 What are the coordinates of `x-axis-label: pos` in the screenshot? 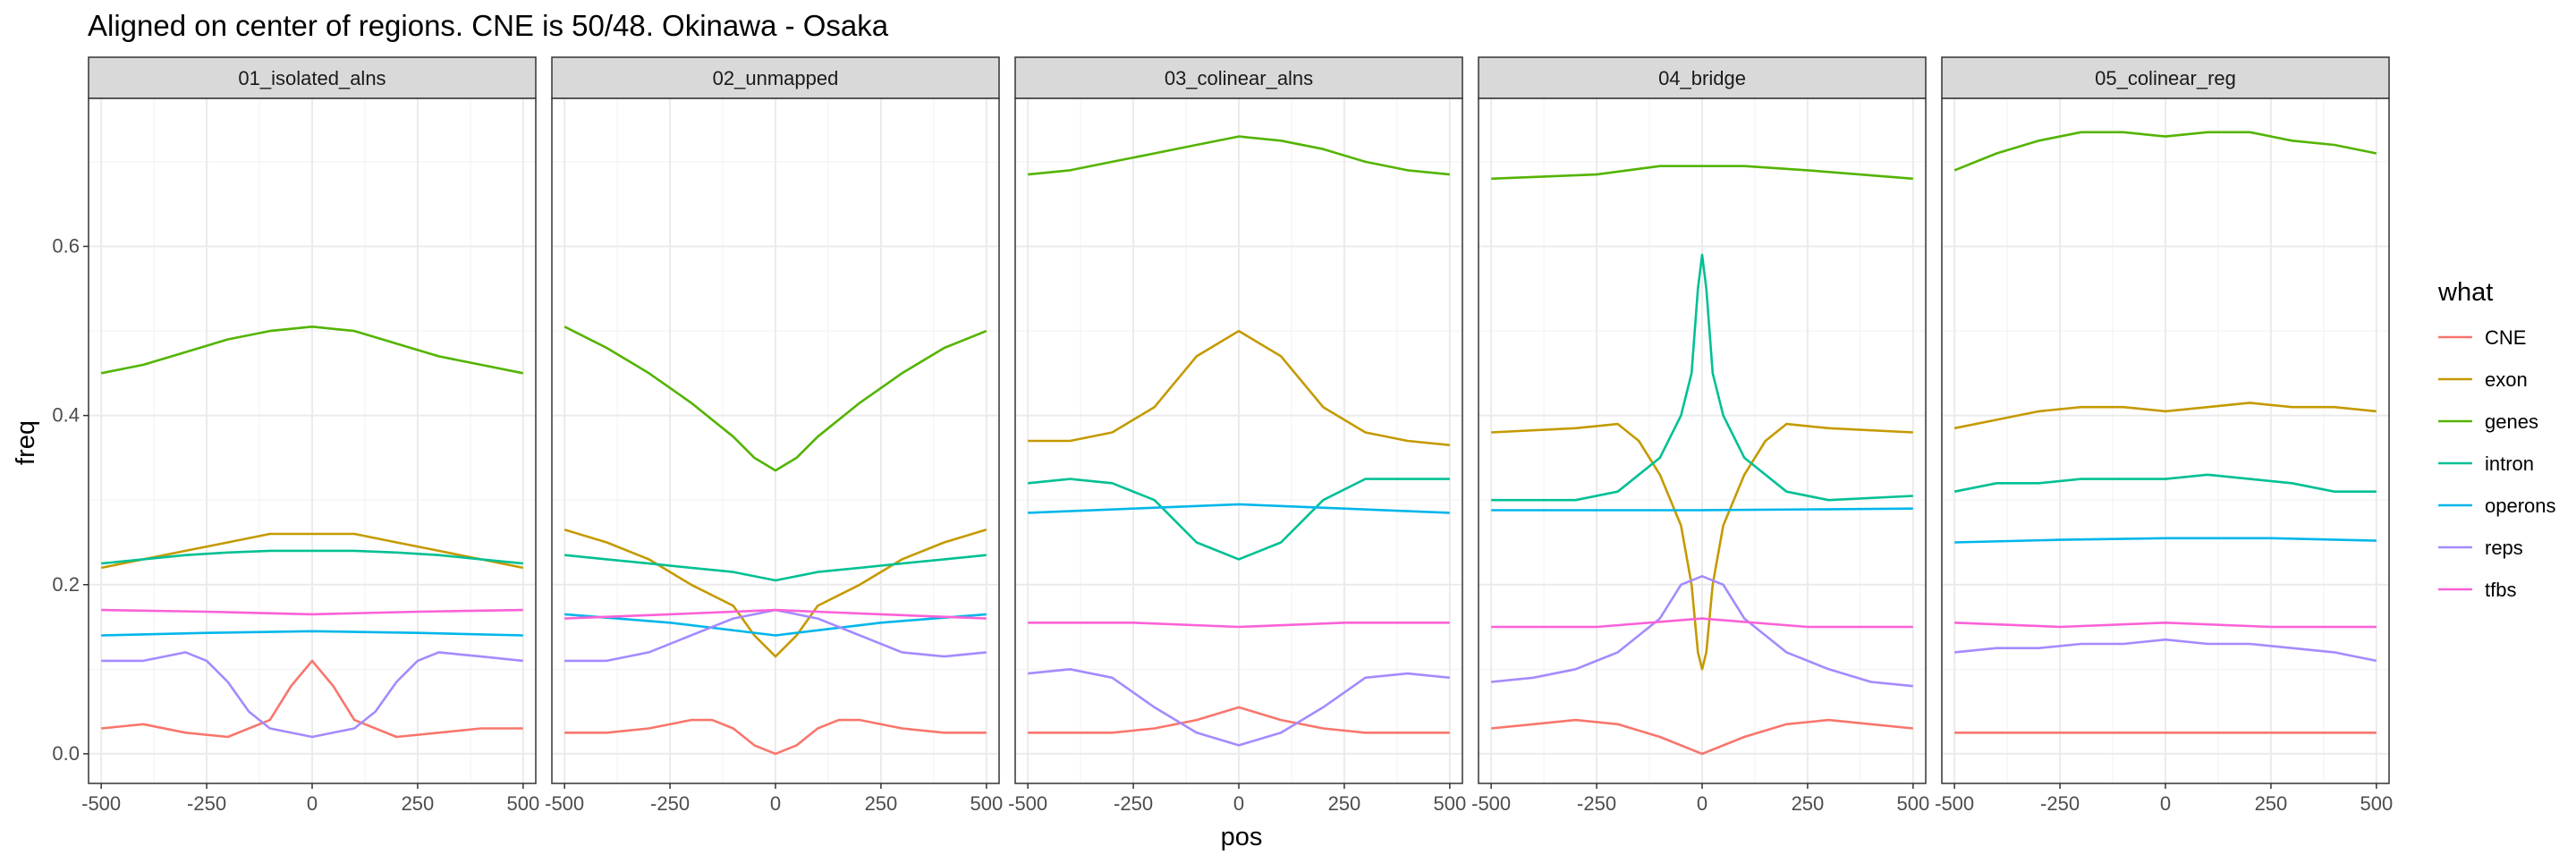 It's located at (1242, 837).